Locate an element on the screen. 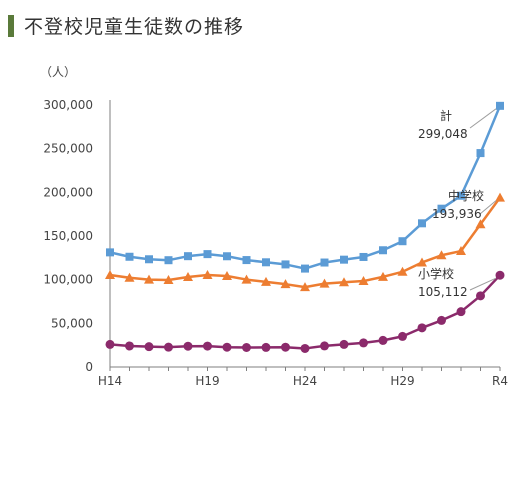 The width and height of the screenshot is (529, 480). x-tick-label: H14 is located at coordinates (110, 381).